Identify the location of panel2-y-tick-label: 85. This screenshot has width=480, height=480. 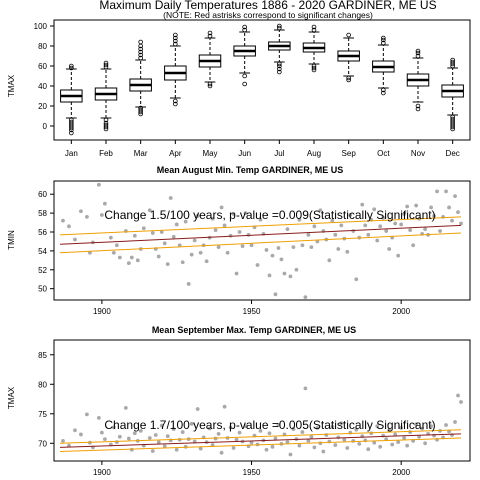
(42, 355).